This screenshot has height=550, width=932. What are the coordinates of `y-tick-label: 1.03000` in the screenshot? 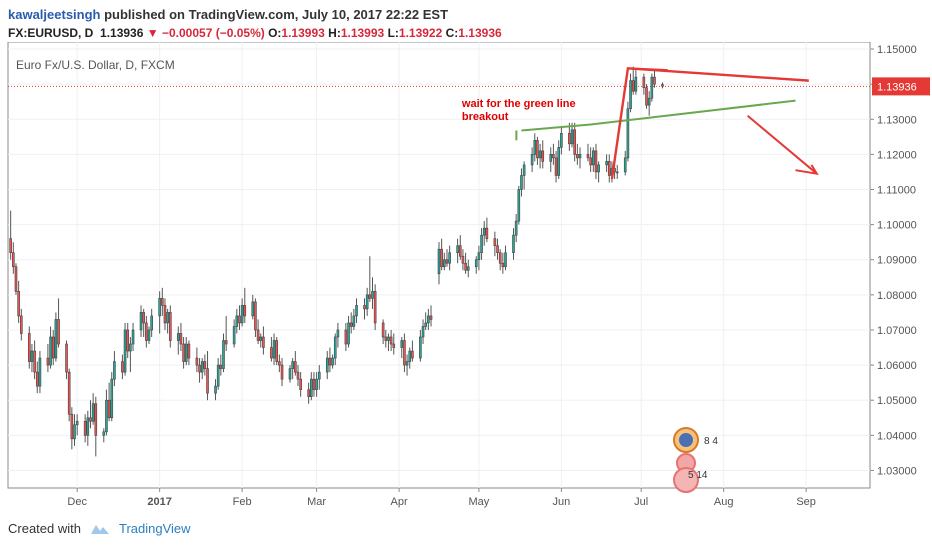 It's located at (897, 471).